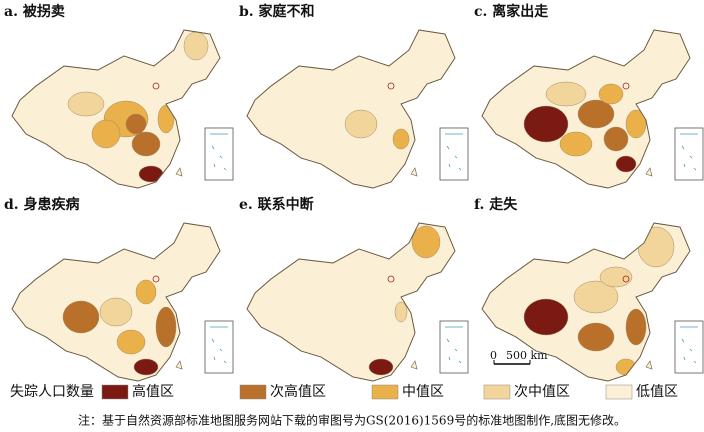 The height and width of the screenshot is (432, 704). Describe the element at coordinates (42, 204) in the screenshot. I see `panel-title: d. 身患疾病` at that location.